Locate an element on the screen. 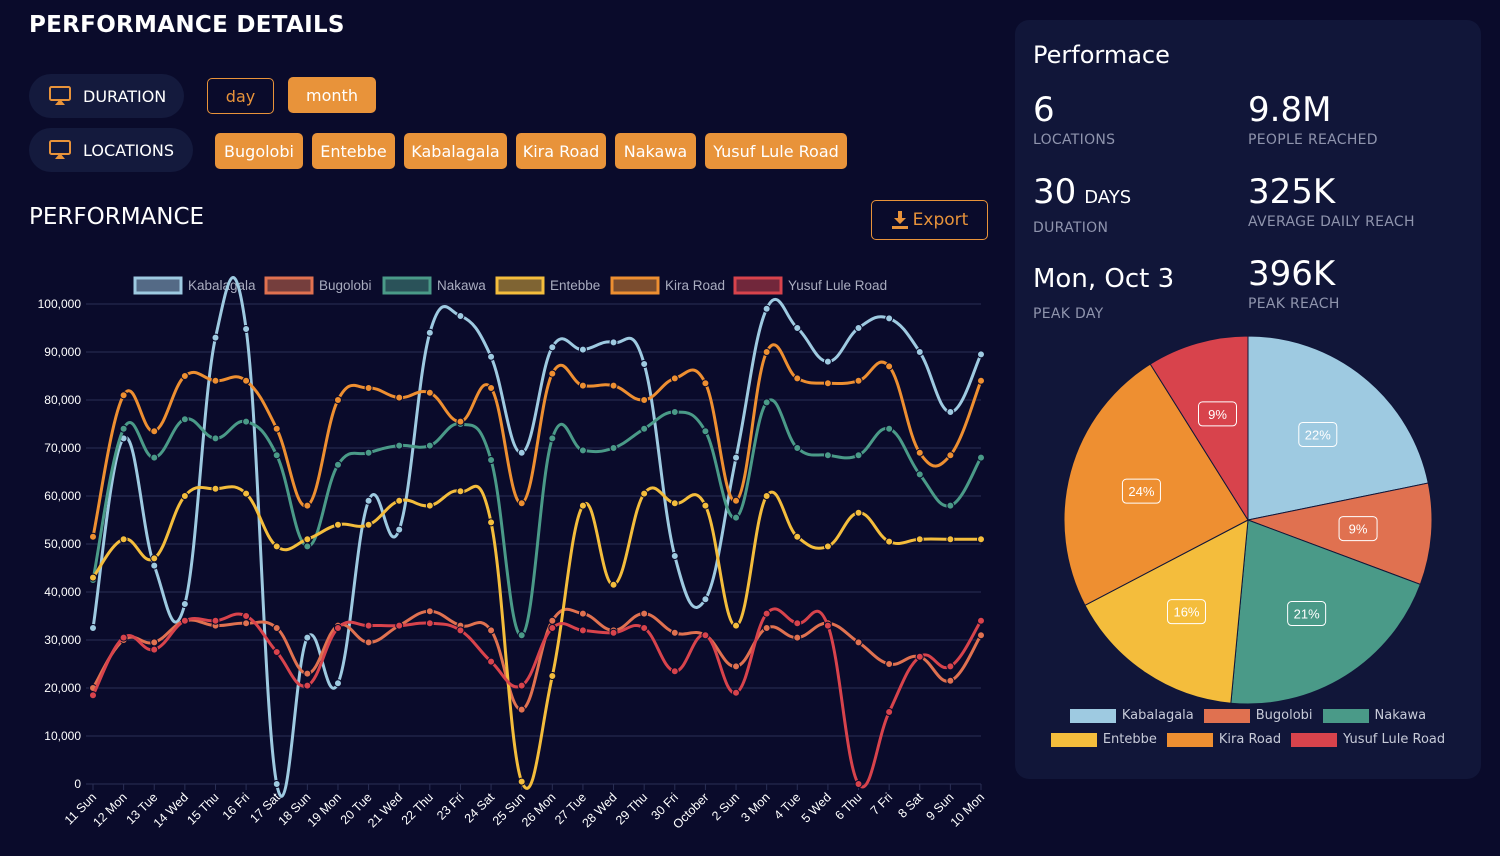 This screenshot has width=1500, height=856. line-legend-item: Bugolobi is located at coordinates (318, 285).